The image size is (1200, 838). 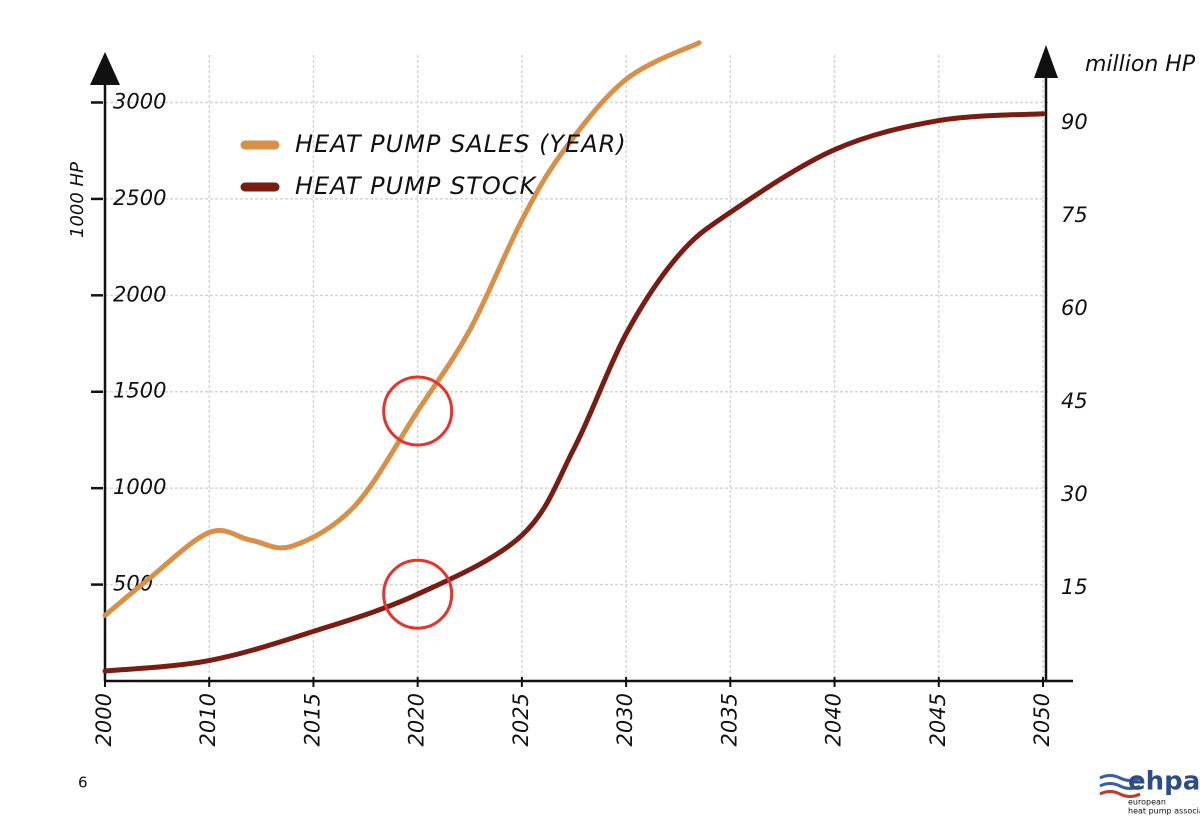 I want to click on y-axis-arrow, so click(x=105, y=68).